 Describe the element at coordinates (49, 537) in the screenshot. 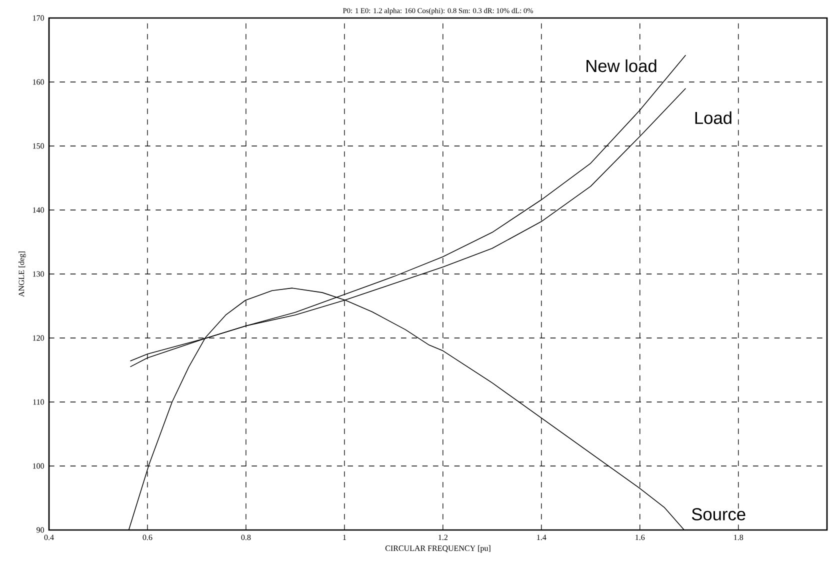

I see `x-tick-label: 0.4` at that location.